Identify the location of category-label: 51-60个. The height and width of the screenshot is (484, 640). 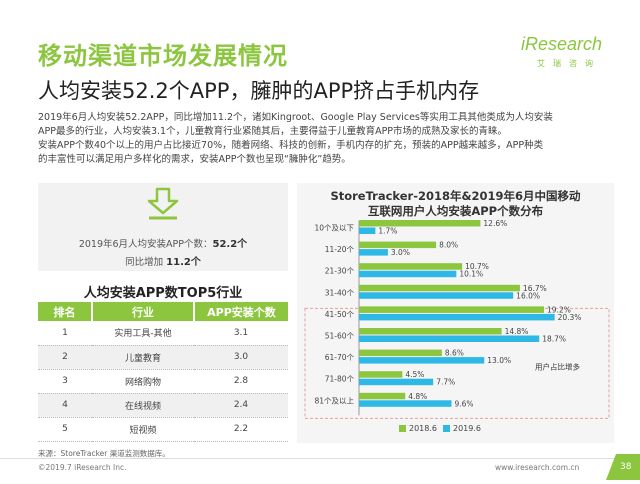
(340, 336).